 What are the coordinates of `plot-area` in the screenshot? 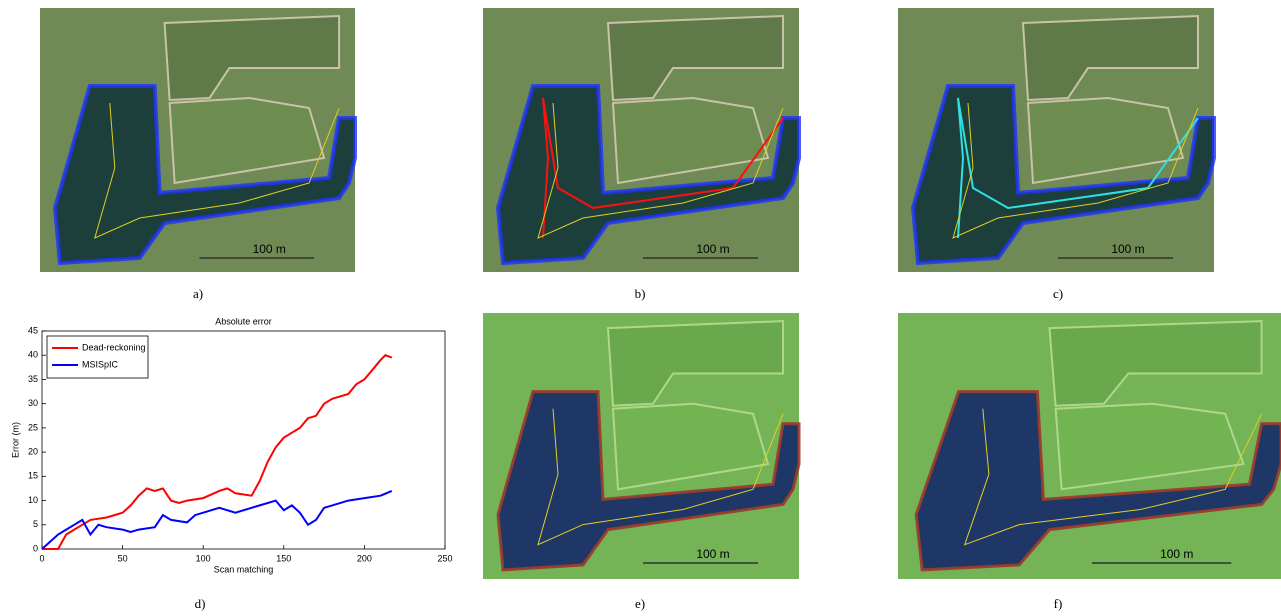 It's located at (243, 440).